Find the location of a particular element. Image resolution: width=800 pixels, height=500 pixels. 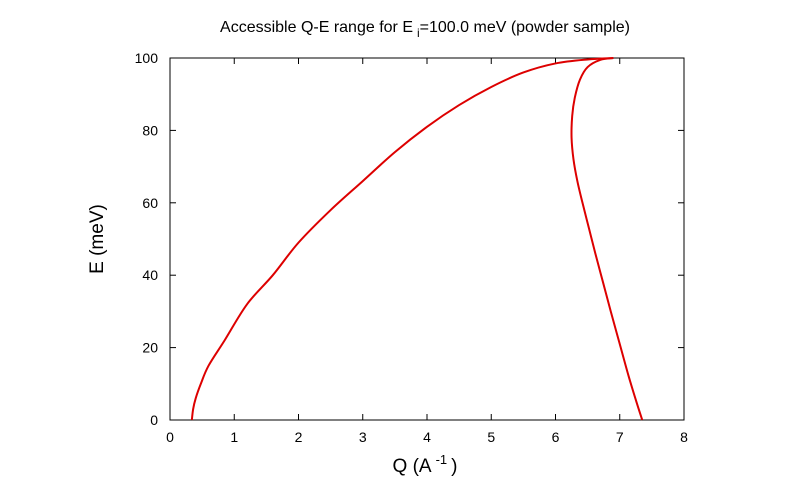

x-axis-label: Q (A -1) is located at coordinates (425, 464).